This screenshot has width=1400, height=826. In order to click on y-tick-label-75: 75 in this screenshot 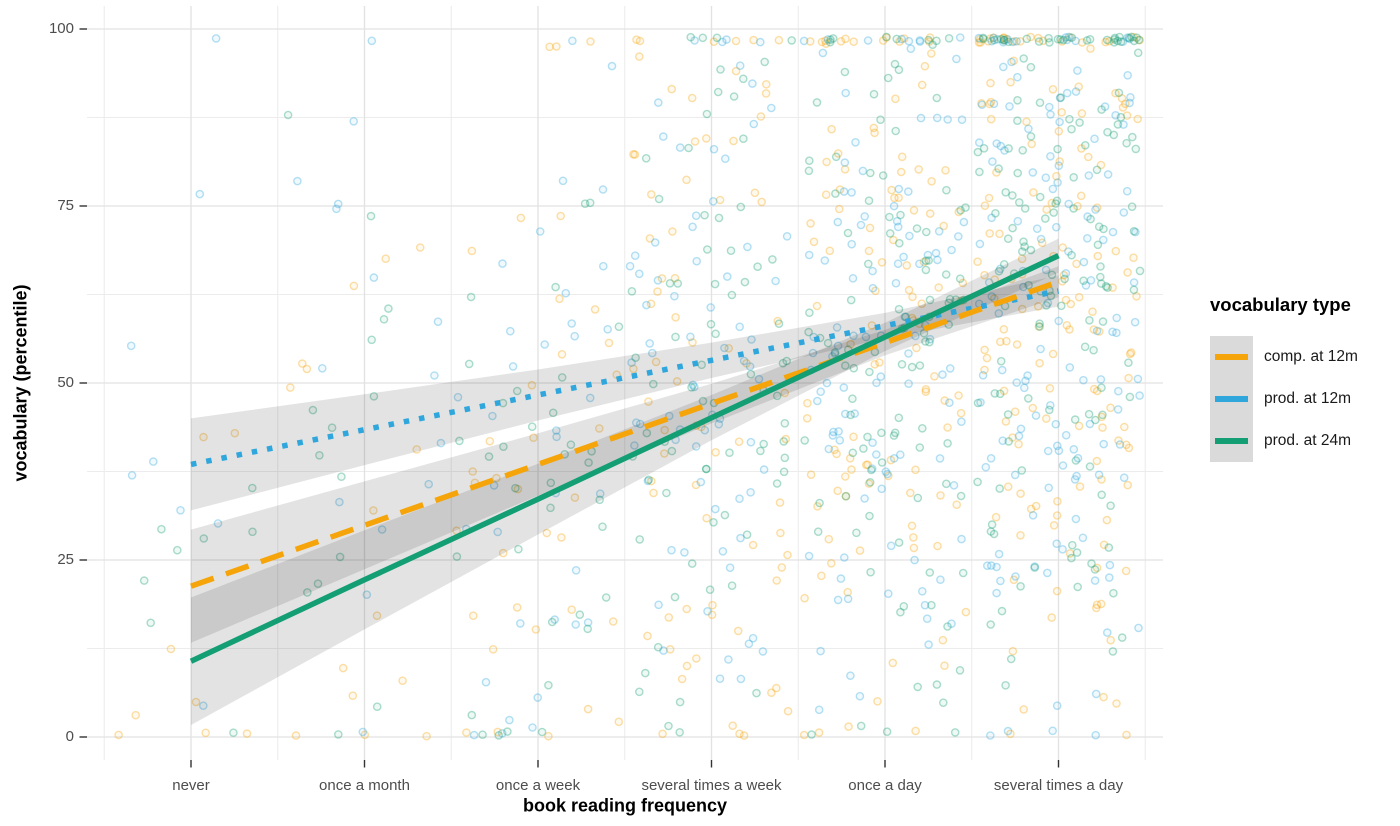, I will do `click(65, 205)`.